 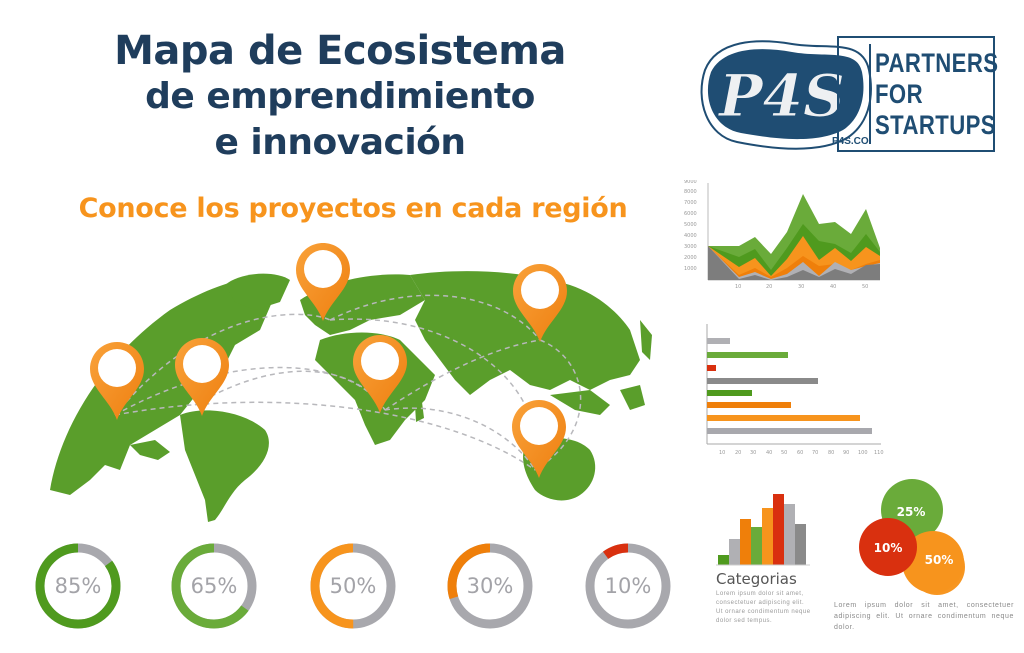 I want to click on svg-text: 5000, so click(x=690, y=225).